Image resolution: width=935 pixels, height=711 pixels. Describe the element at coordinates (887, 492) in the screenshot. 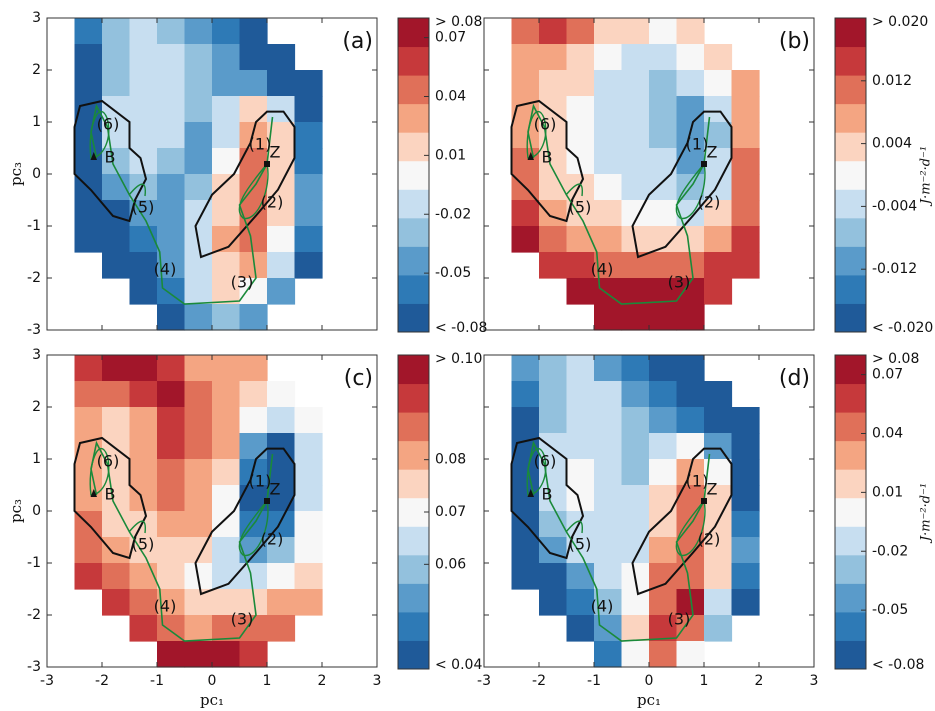

I see `colorbar-tick-label: 0.01` at that location.